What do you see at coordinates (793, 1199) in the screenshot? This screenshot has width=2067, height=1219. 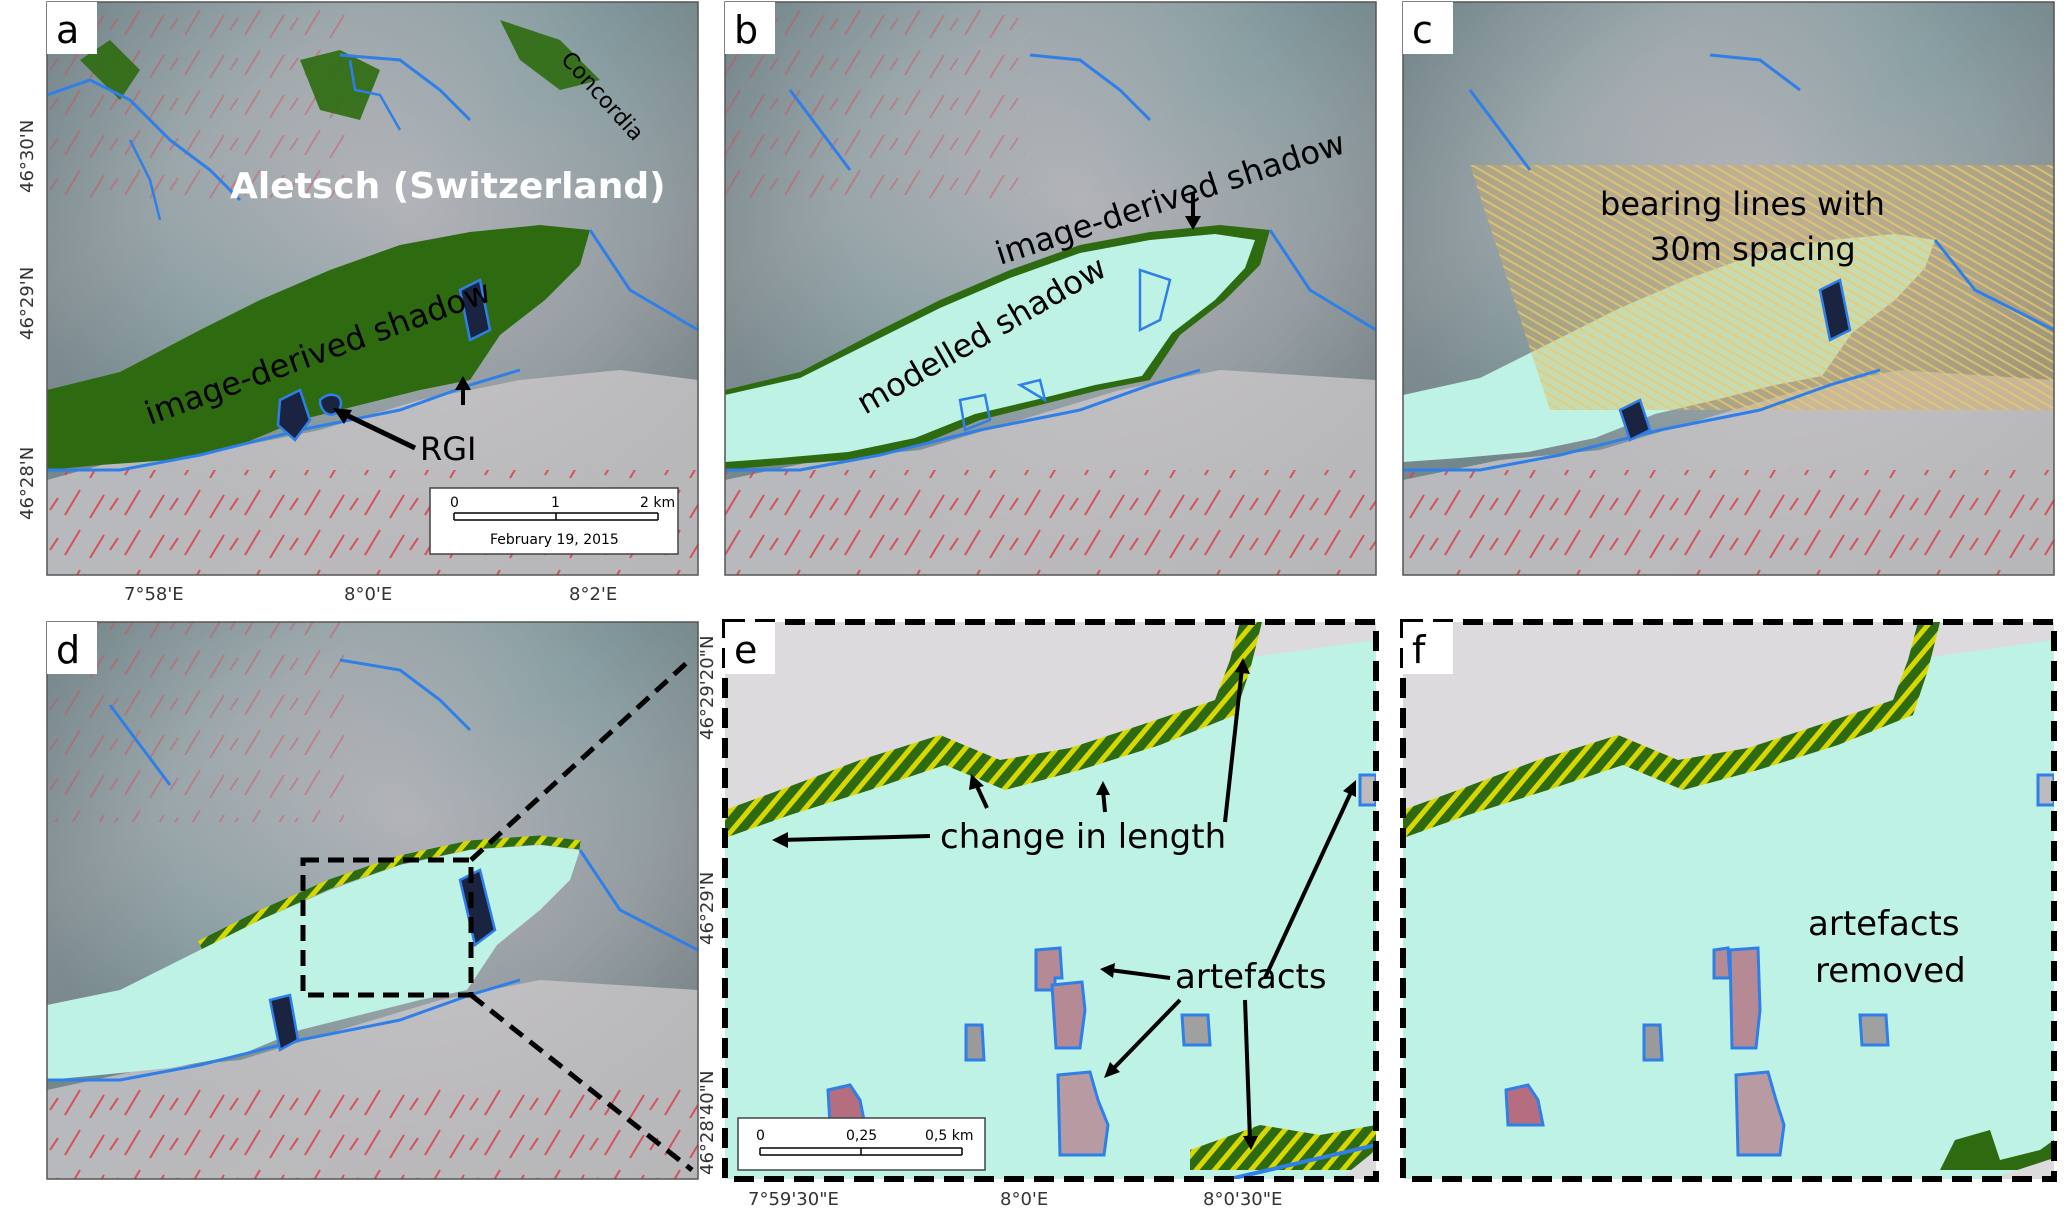 I see `lon-label-e-1: 7°59'30"E` at bounding box center [793, 1199].